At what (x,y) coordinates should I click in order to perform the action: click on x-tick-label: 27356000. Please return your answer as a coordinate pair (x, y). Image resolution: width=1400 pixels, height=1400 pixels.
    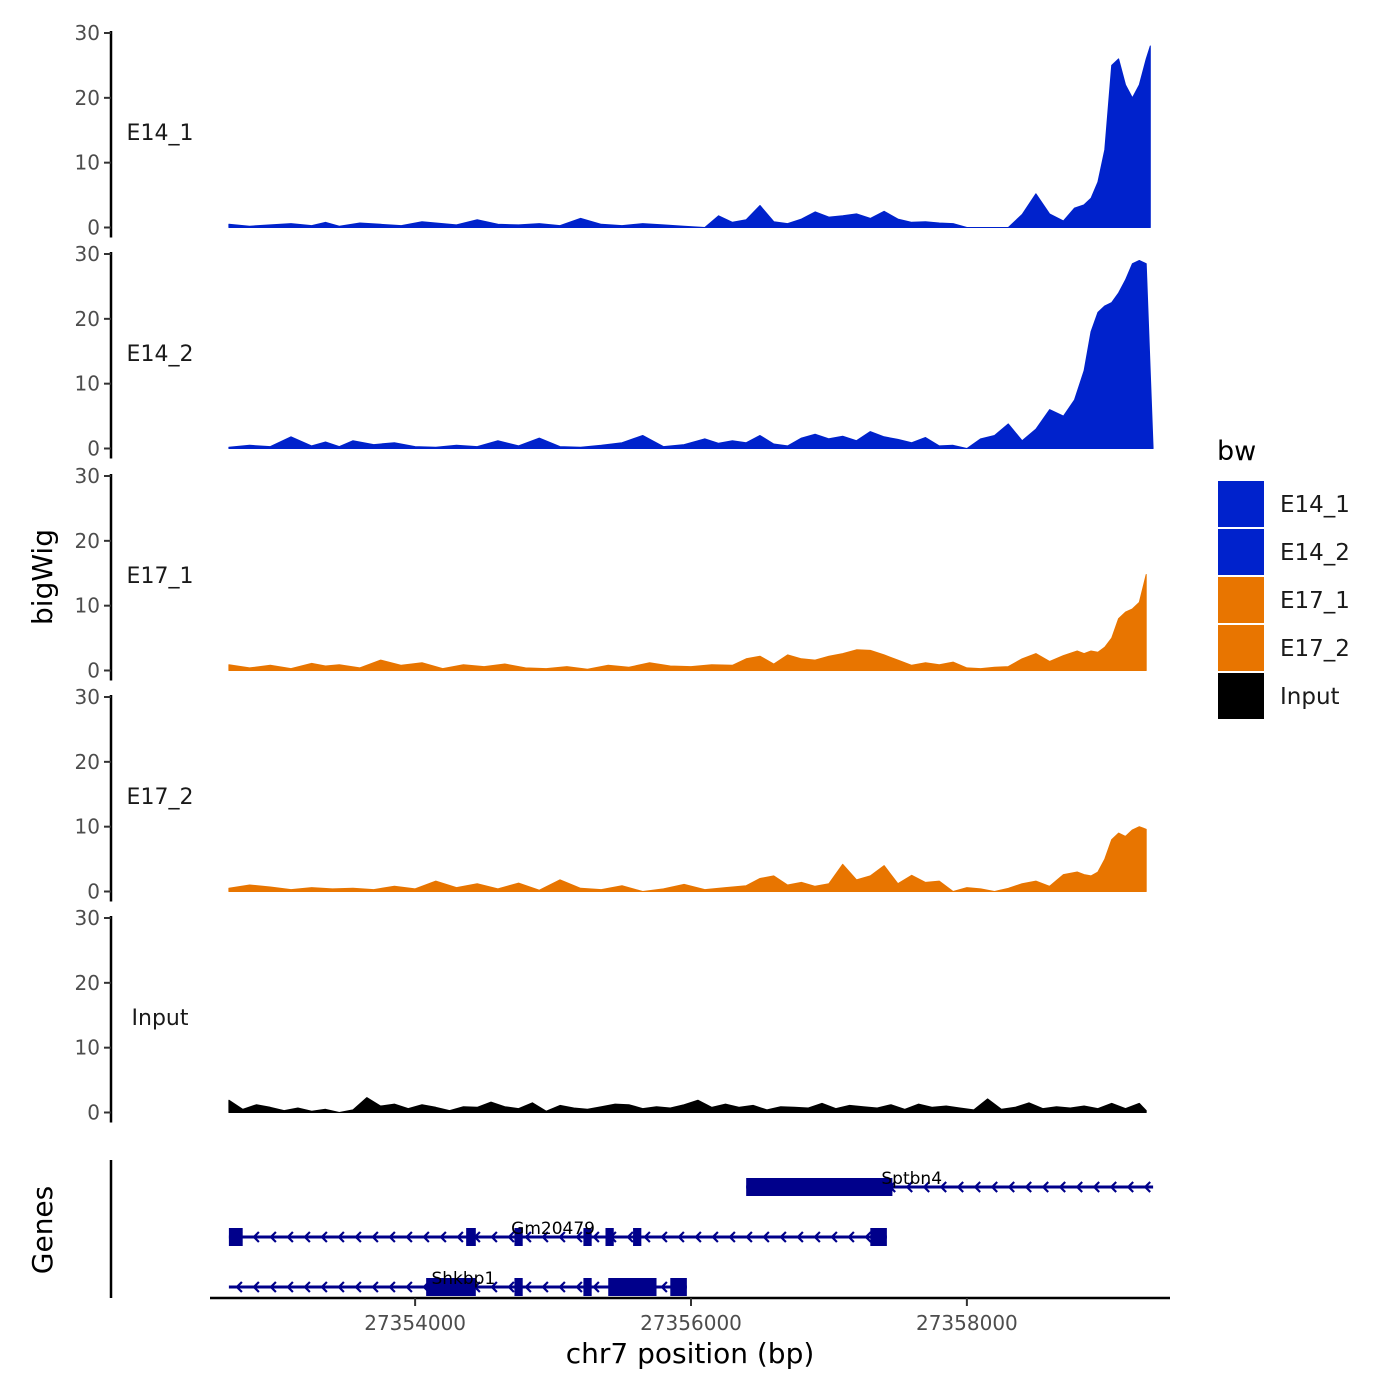
    Looking at the image, I should click on (691, 1323).